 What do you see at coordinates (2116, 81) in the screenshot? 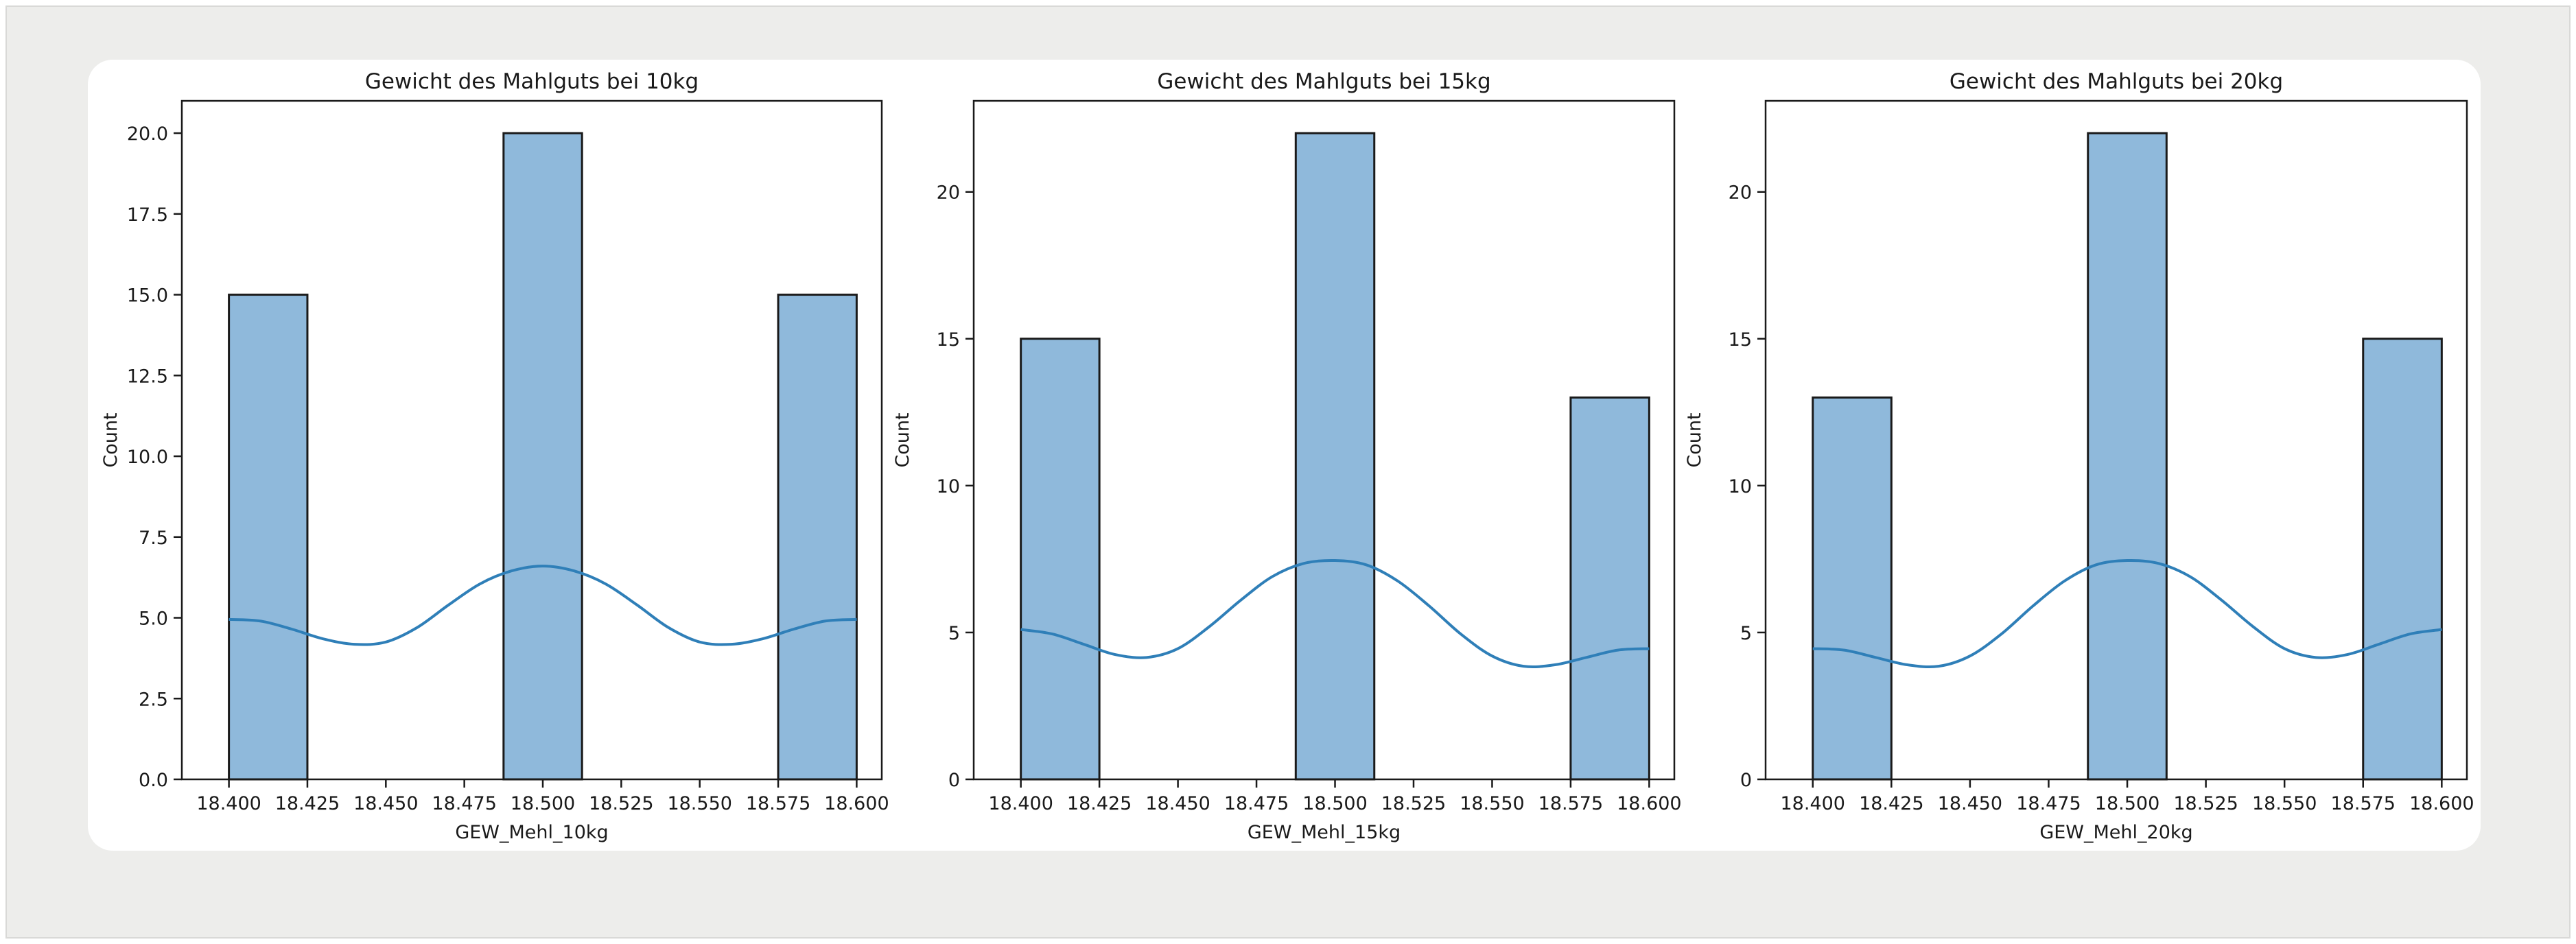
I see `chart-title: Gewicht des Mahlguts bei 20kg` at bounding box center [2116, 81].